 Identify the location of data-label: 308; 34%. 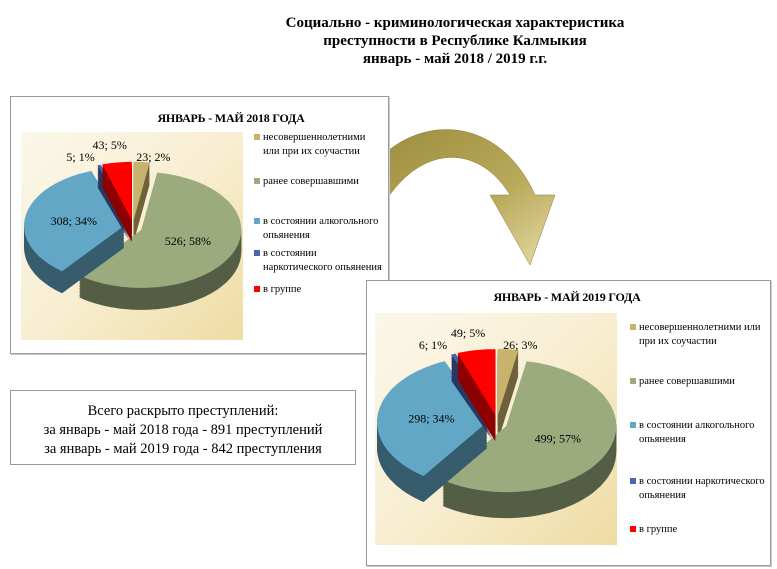
(74, 221).